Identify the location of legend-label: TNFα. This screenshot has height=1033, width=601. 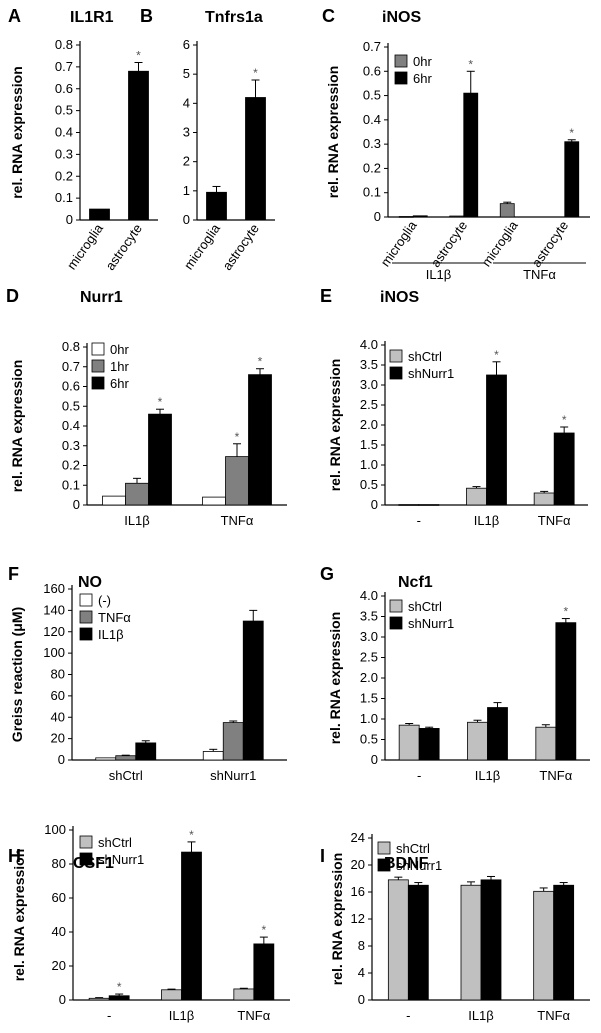
(114, 617).